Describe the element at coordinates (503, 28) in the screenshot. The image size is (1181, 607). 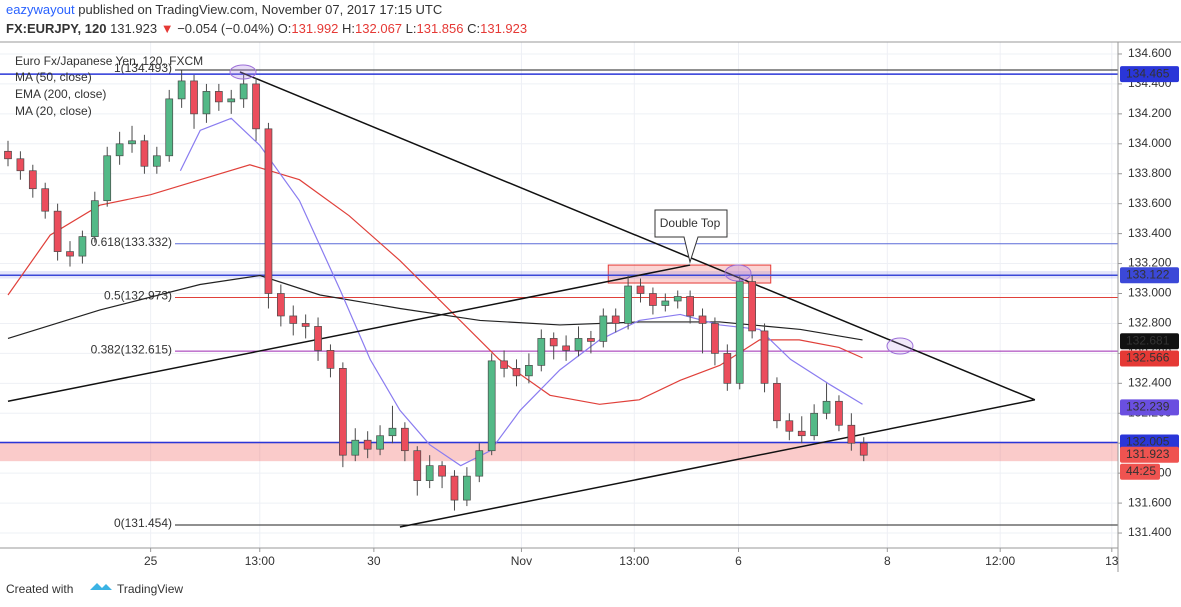
I see `c: 131.923` at that location.